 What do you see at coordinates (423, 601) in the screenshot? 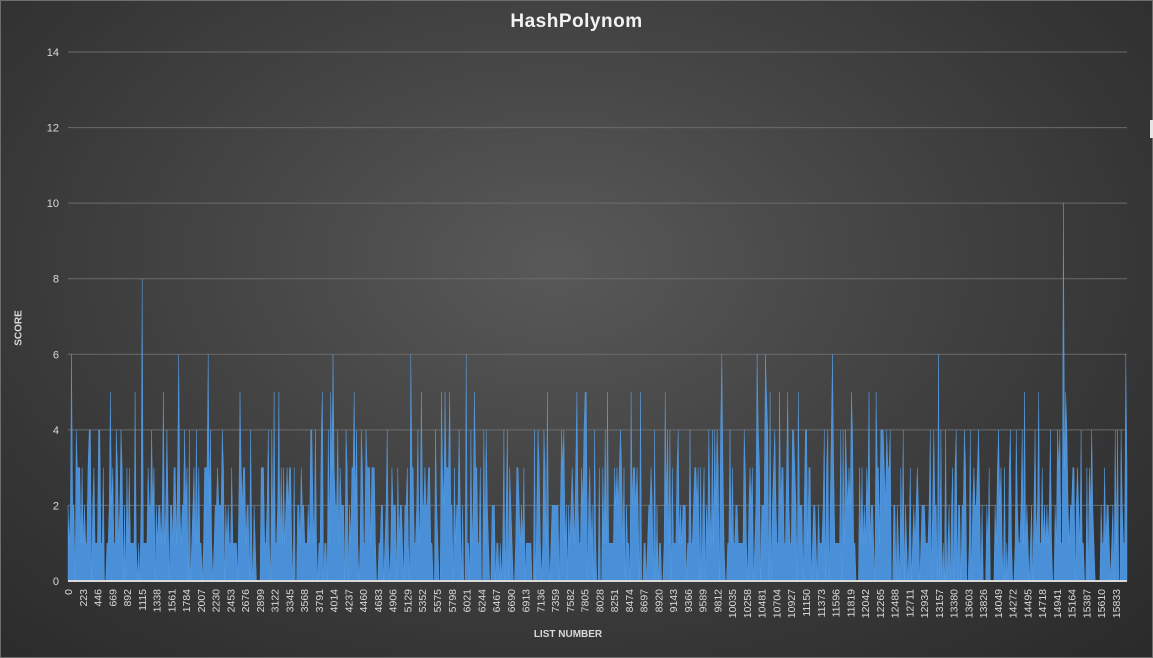
I see `x-tick-label: 5352` at bounding box center [423, 601].